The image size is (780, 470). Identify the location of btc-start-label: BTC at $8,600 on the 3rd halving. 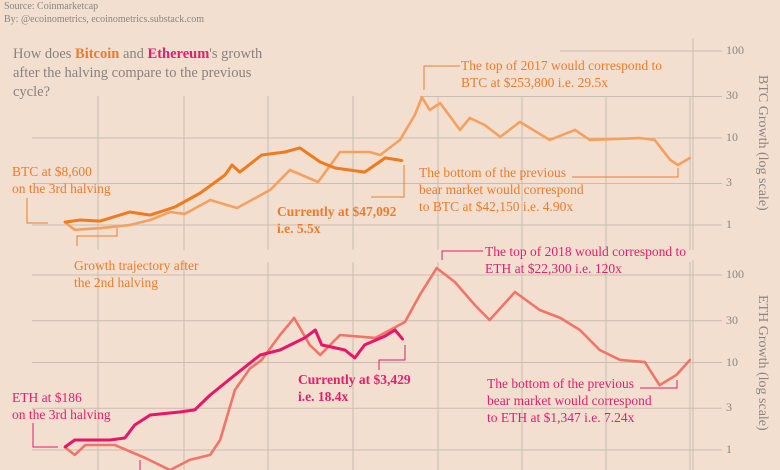
(61, 181).